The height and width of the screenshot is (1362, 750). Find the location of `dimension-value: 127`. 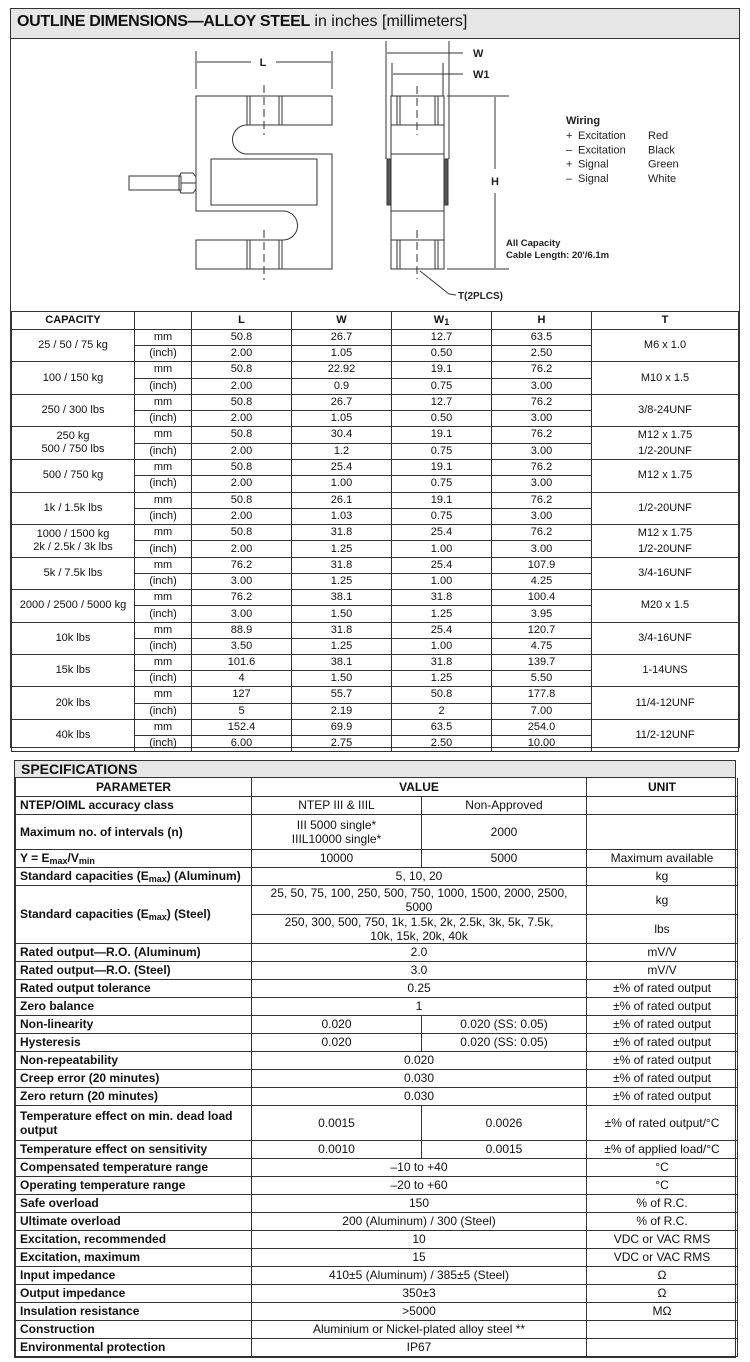

dimension-value: 127 is located at coordinates (241, 695).